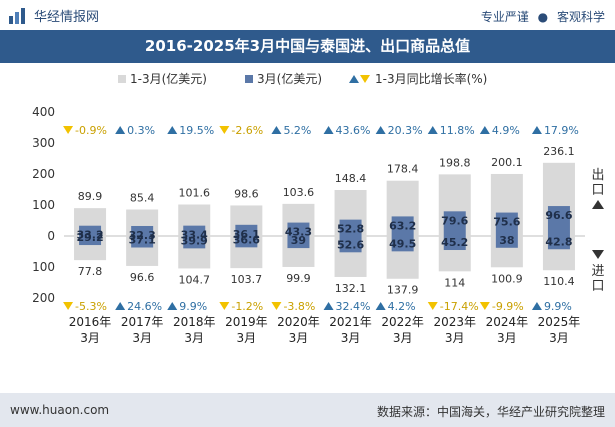 The width and height of the screenshot is (615, 427). I want to click on import-growth-label: 32.4%, so click(347, 306).